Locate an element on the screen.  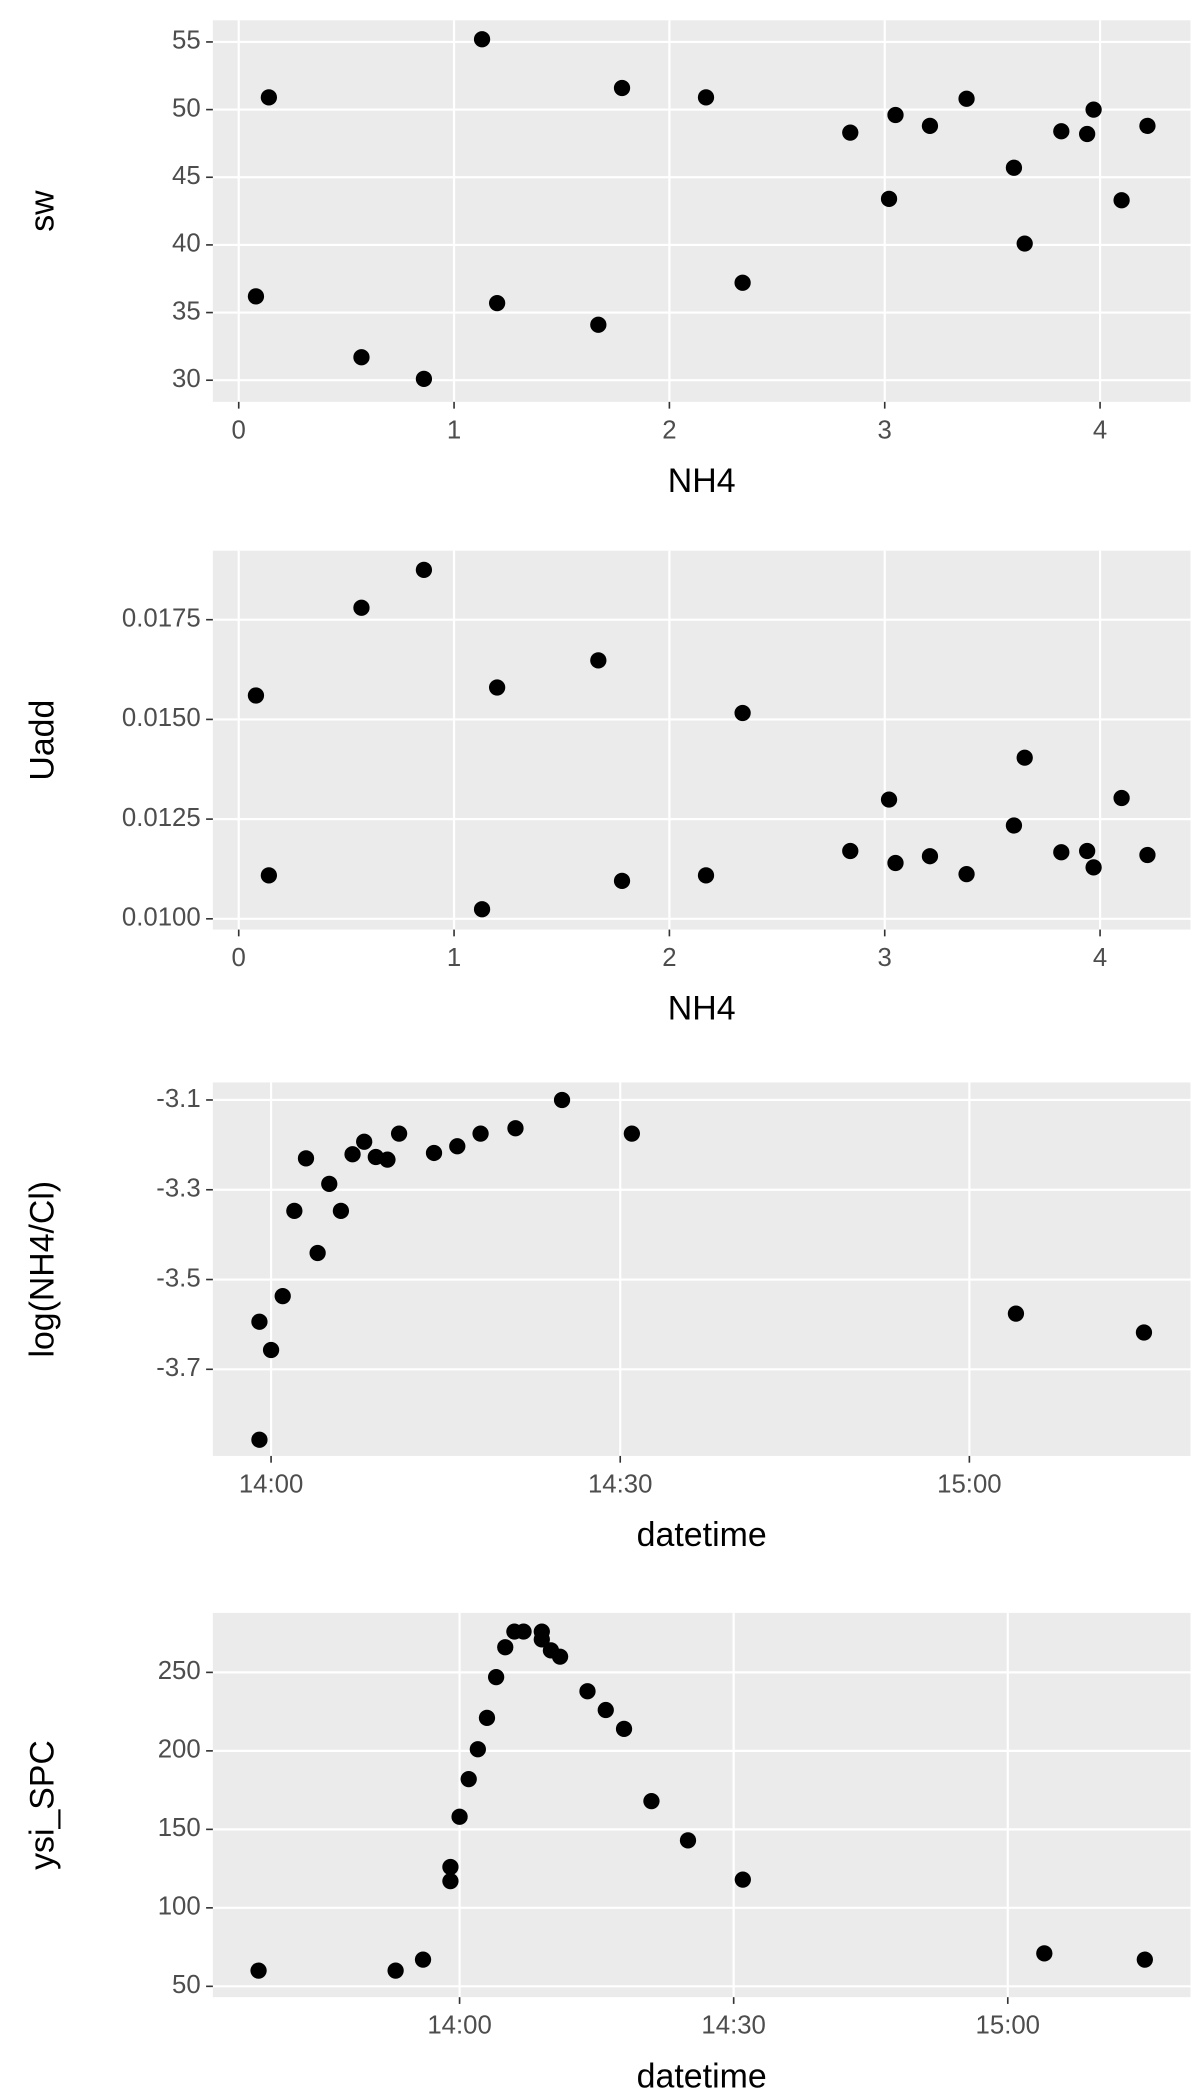
y-tick-label: -3.1 is located at coordinates (178, 1099).